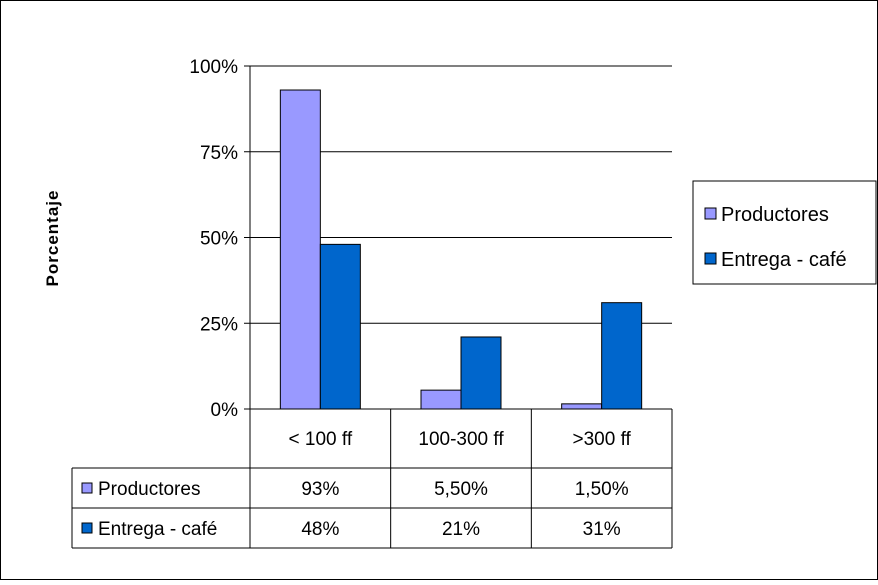 This screenshot has height=585, width=878. I want to click on legend-box, so click(784, 232).